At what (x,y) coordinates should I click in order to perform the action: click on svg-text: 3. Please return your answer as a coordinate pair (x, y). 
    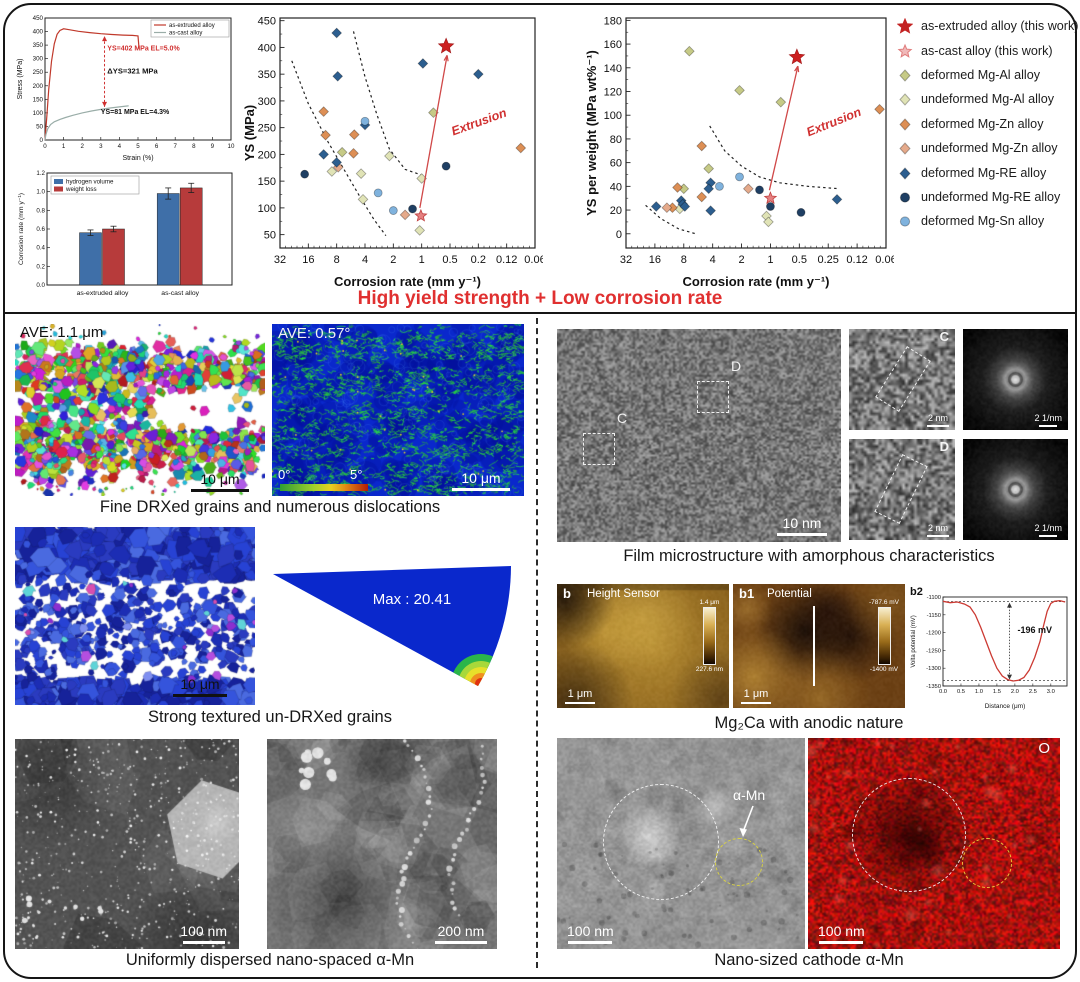
    Looking at the image, I should click on (101, 146).